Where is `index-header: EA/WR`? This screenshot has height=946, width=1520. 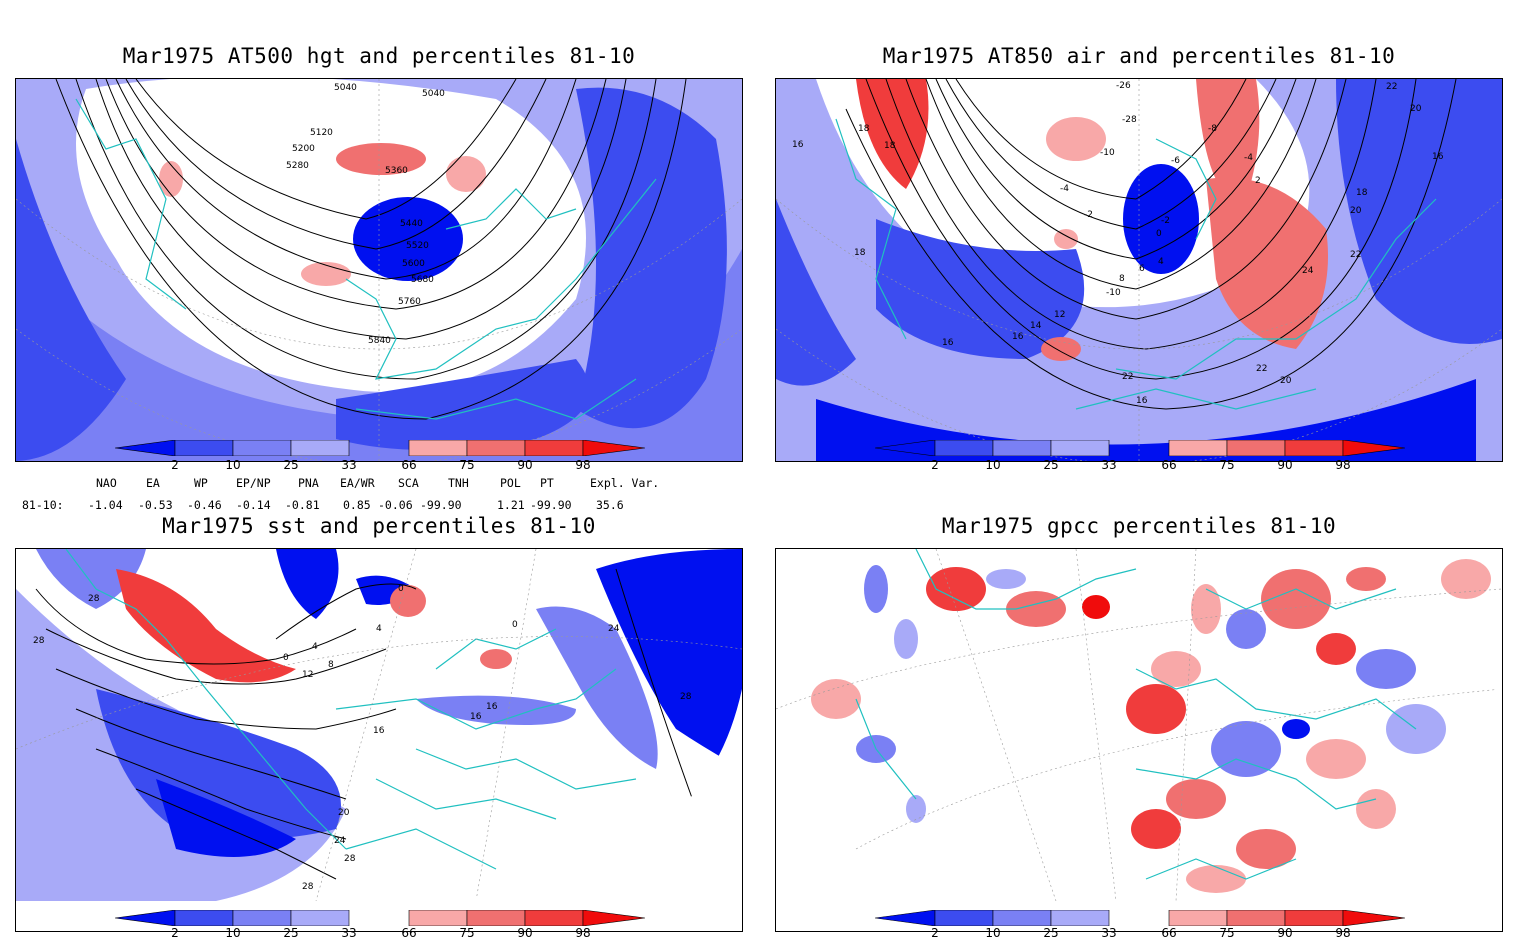 index-header: EA/WR is located at coordinates (357, 483).